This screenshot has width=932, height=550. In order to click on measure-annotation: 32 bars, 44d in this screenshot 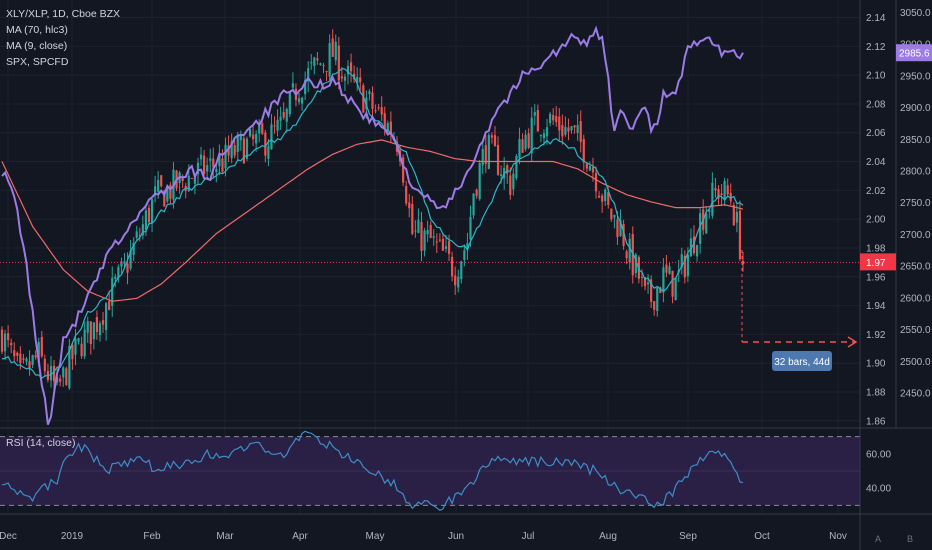, I will do `click(799, 310)`.